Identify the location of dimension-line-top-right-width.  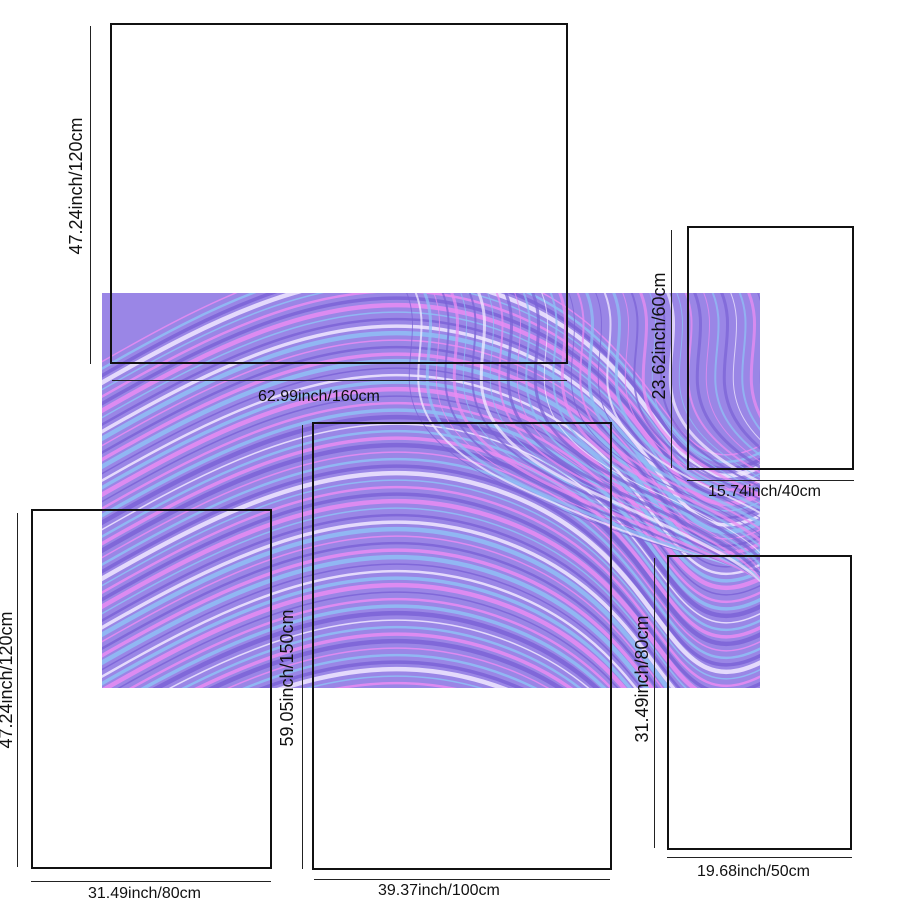
(770, 480).